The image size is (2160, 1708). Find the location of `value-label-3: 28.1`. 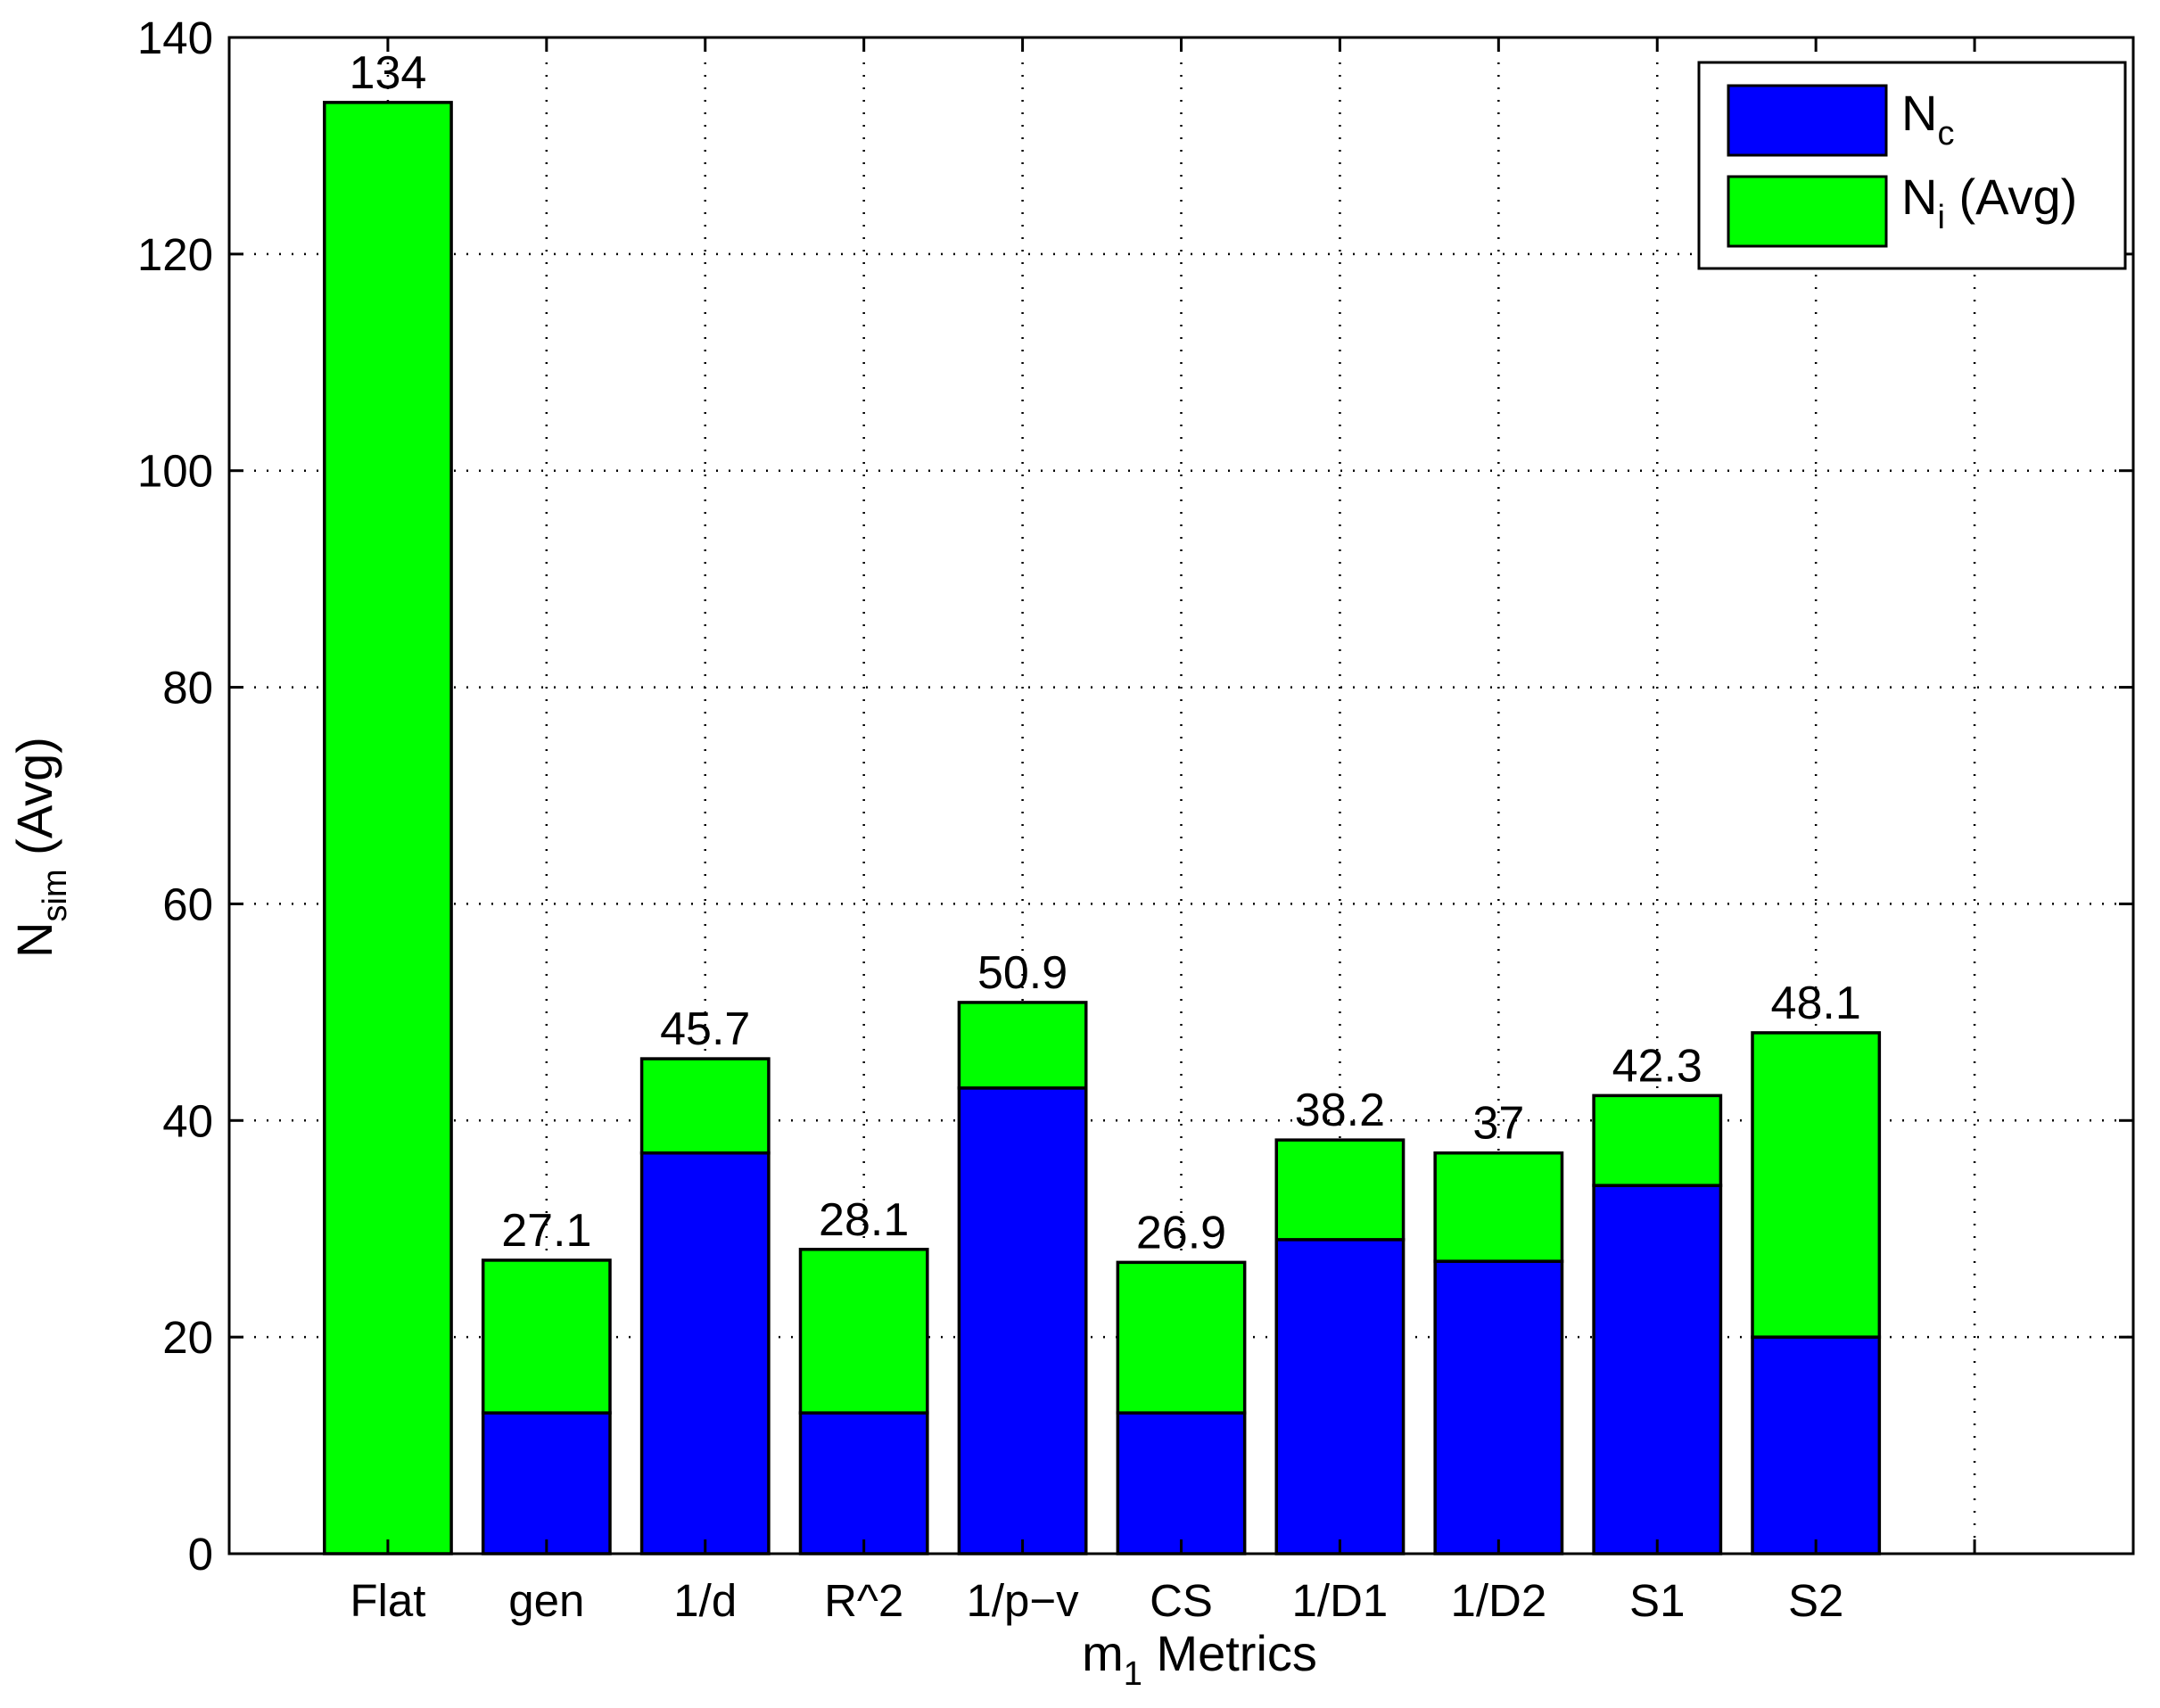

value-label-3: 28.1 is located at coordinates (864, 1220).